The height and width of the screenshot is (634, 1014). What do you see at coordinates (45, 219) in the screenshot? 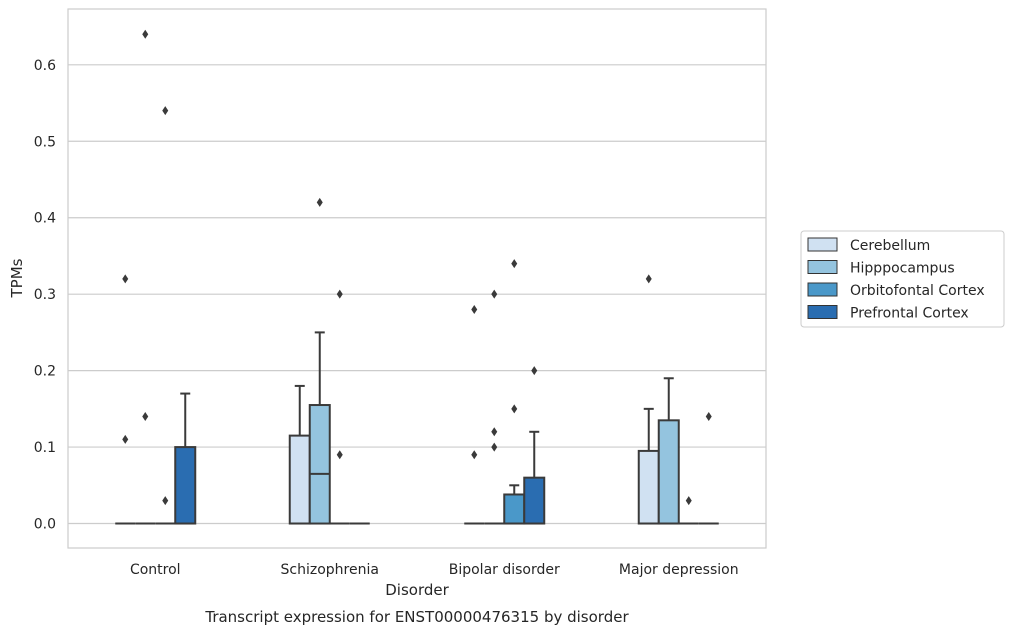
I see `y-tick-label: 0.4` at bounding box center [45, 219].